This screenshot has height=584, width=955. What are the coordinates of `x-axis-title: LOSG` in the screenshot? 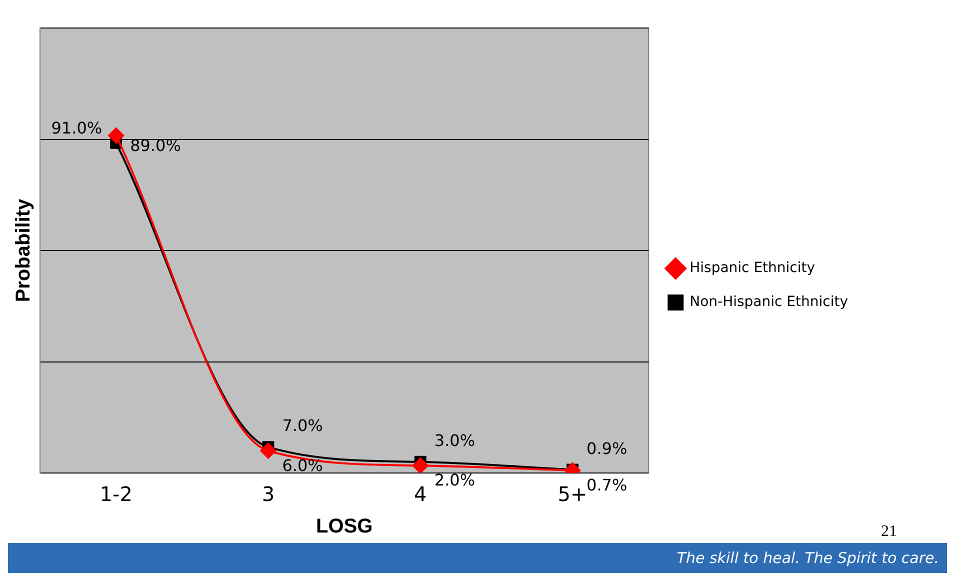 It's located at (344, 527).